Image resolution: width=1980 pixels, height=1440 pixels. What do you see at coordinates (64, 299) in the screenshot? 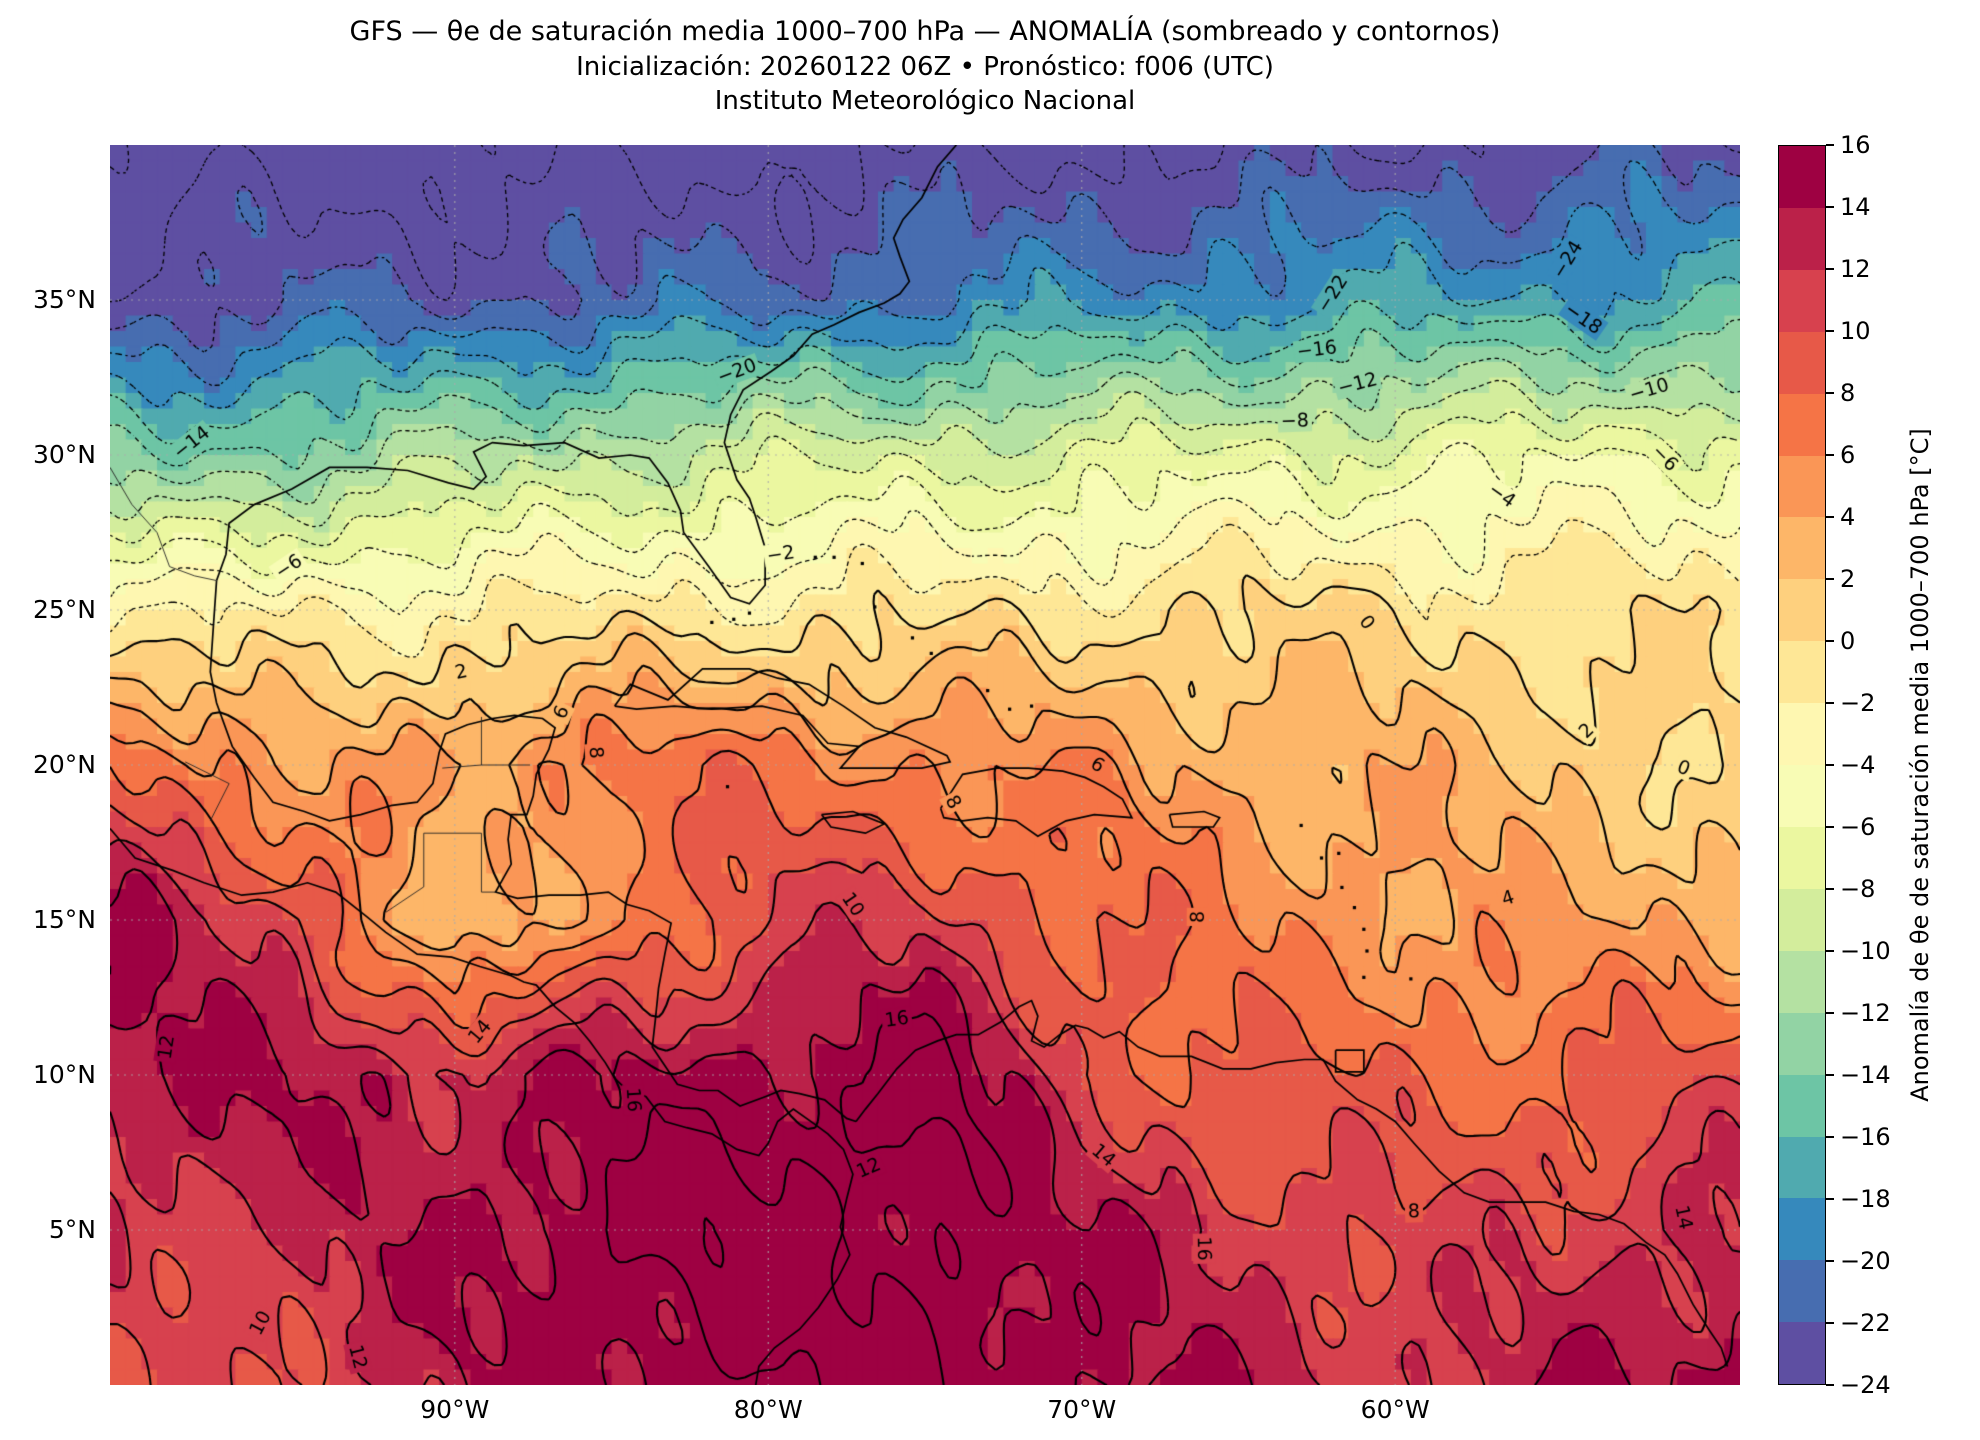
I see `lat-tick-label: 35°N` at bounding box center [64, 299].